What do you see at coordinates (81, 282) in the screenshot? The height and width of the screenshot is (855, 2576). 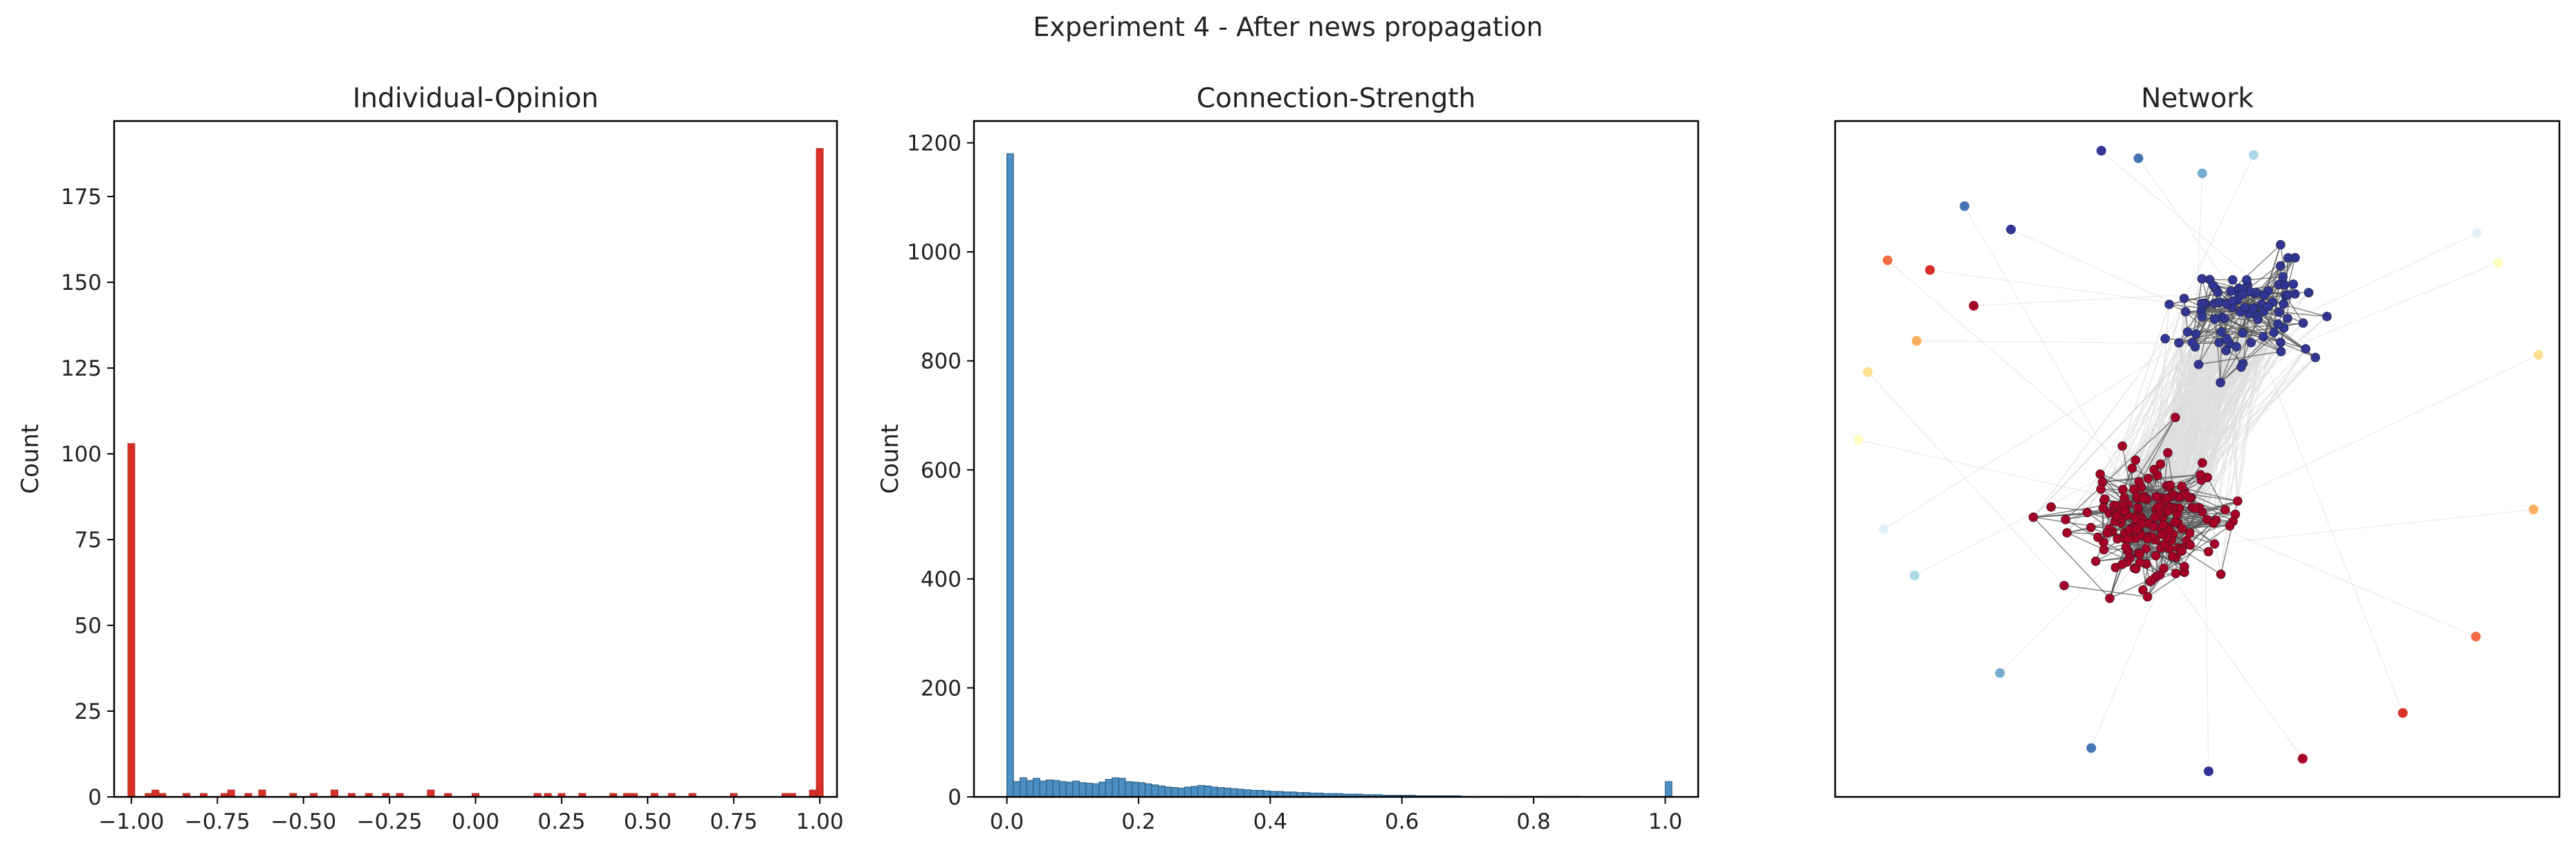 I see `y-tick-label: 150` at bounding box center [81, 282].